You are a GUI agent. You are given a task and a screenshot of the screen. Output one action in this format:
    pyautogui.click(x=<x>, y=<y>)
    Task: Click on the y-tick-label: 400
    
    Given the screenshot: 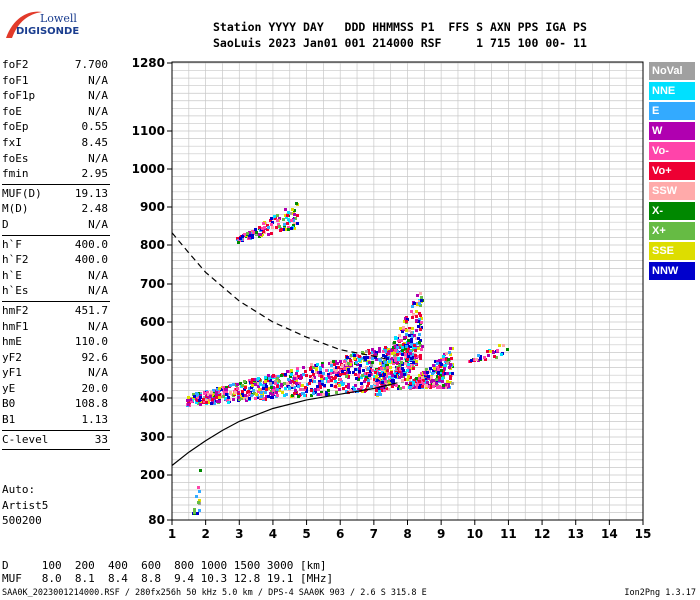 What is the action you would take?
    pyautogui.click(x=152, y=398)
    